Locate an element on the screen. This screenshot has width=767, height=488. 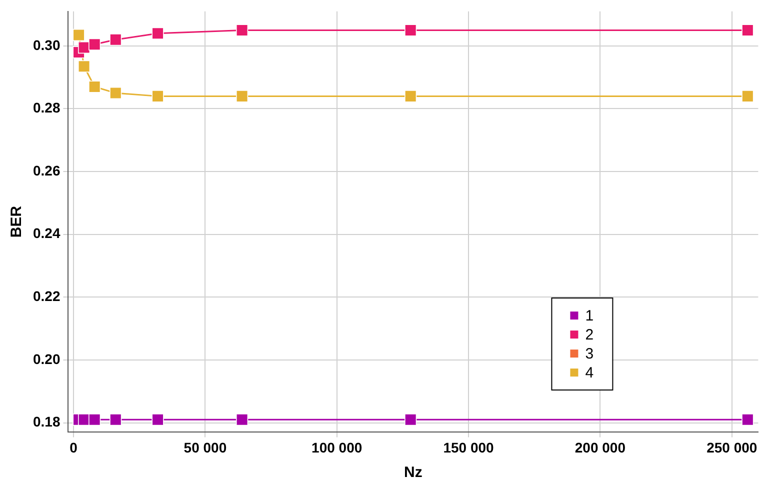
x-tick-label: 50 000 is located at coordinates (205, 447).